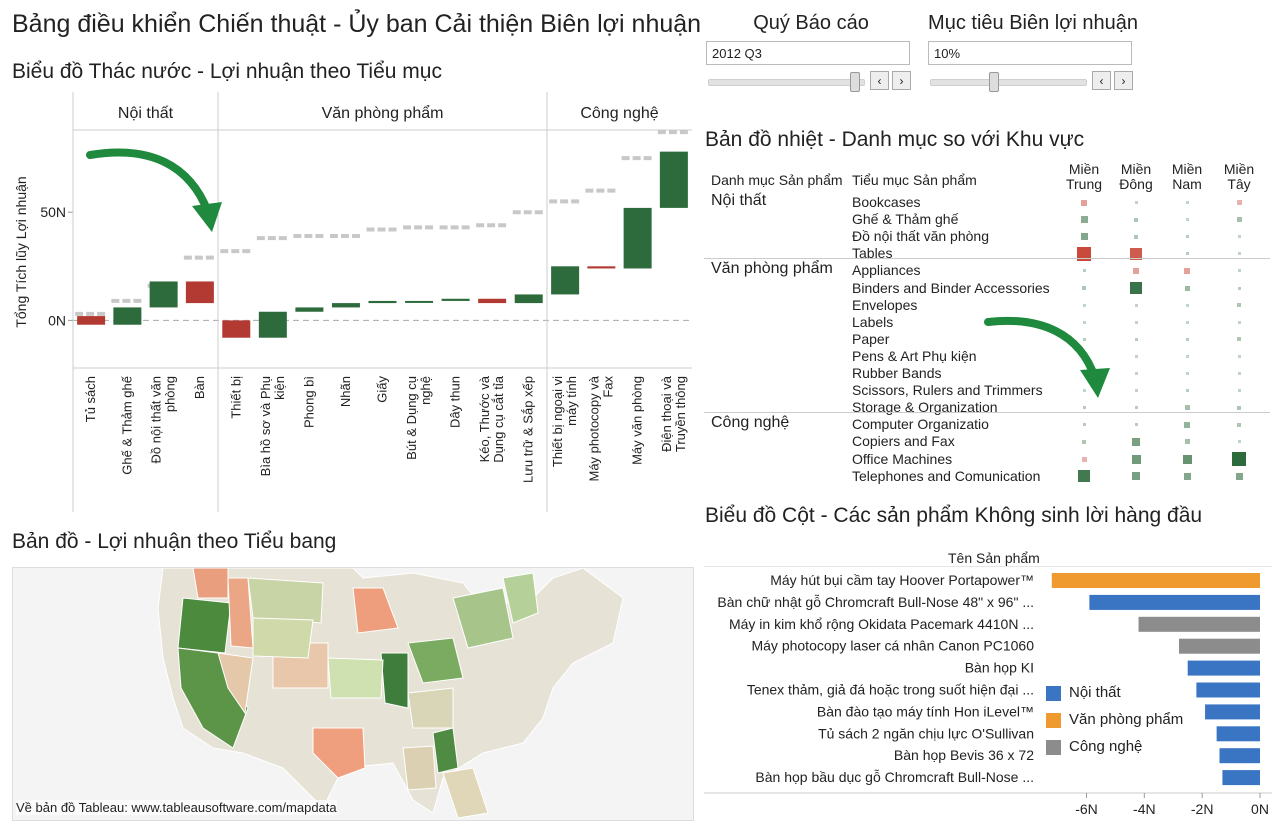  I want to click on state-alabama, so click(419, 768).